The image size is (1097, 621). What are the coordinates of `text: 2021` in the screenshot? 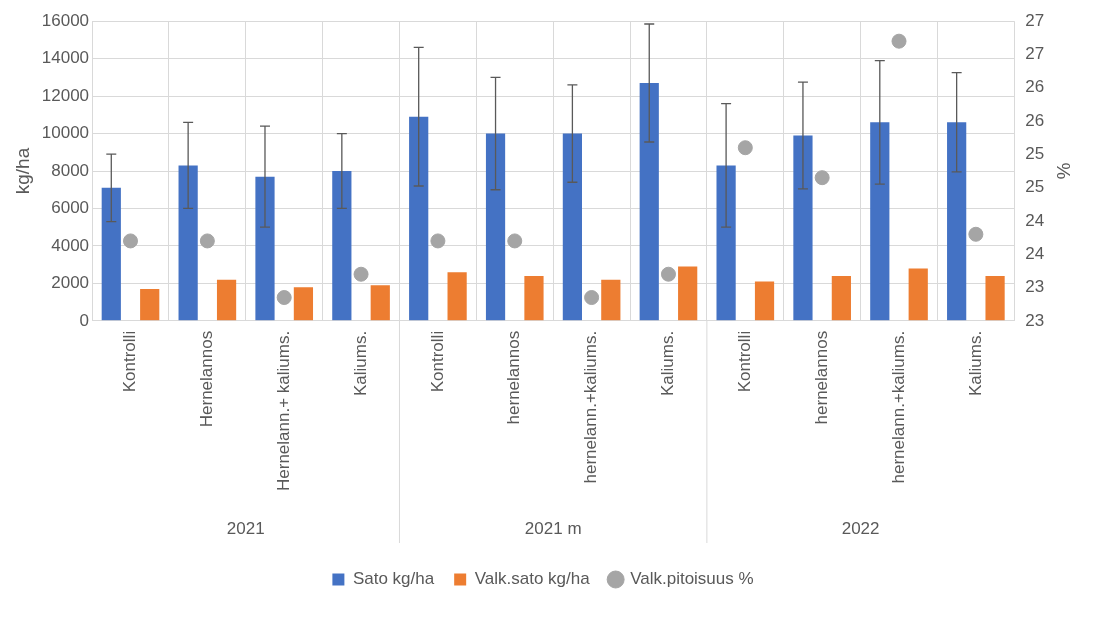 It's located at (245, 528).